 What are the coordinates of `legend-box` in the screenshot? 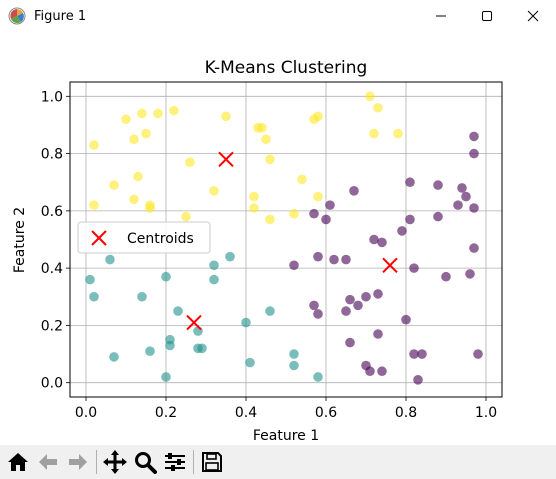 It's located at (144, 237).